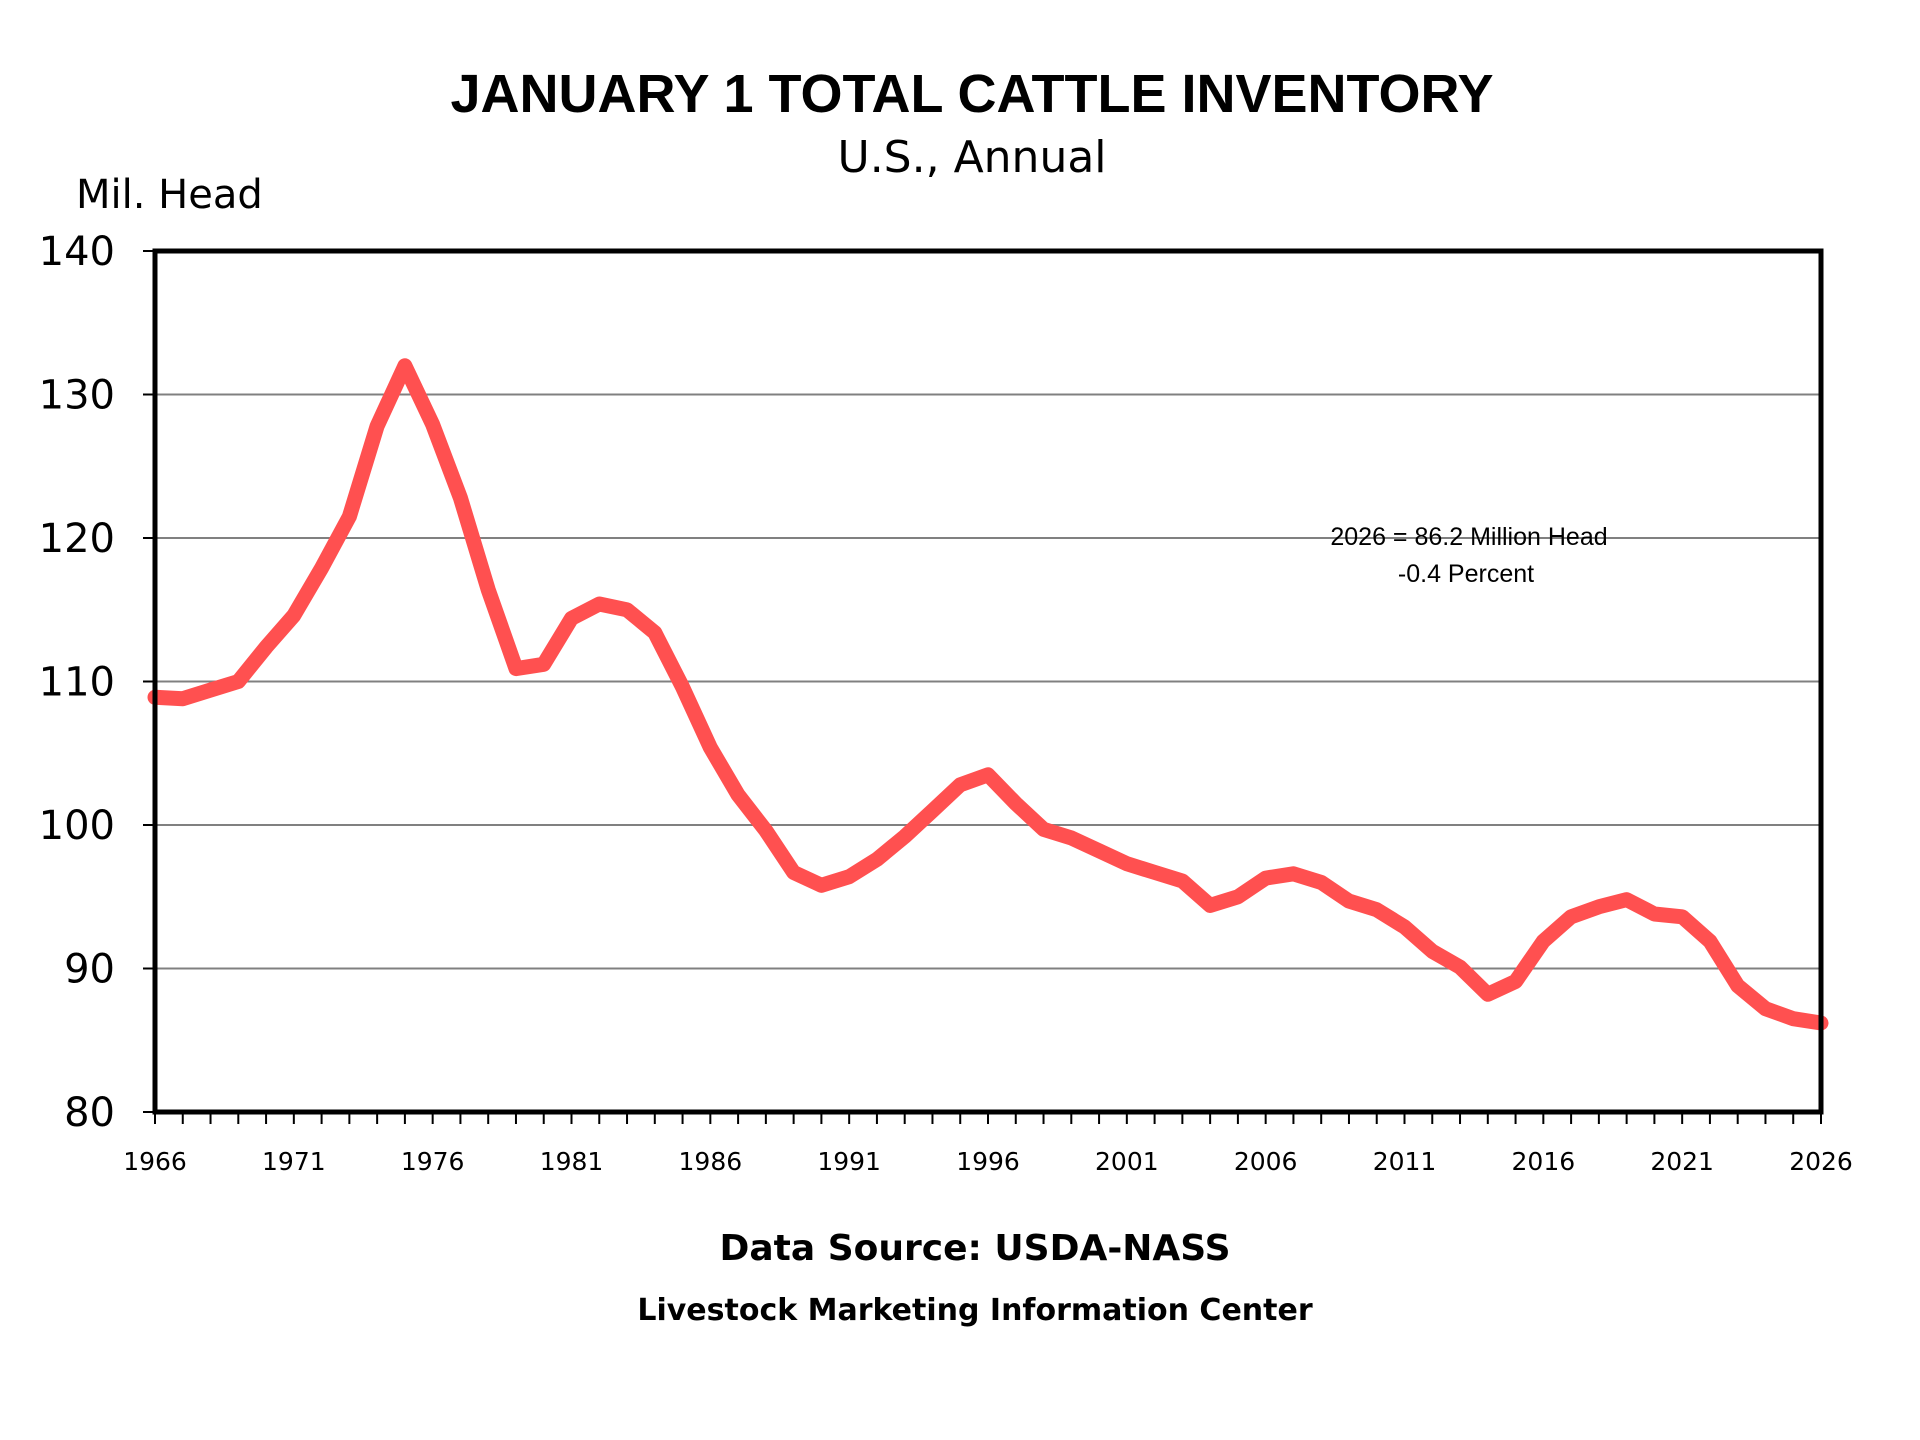 This screenshot has width=1920, height=1440. Describe the element at coordinates (294, 1161) in the screenshot. I see `x-tick-label: 1971` at that location.